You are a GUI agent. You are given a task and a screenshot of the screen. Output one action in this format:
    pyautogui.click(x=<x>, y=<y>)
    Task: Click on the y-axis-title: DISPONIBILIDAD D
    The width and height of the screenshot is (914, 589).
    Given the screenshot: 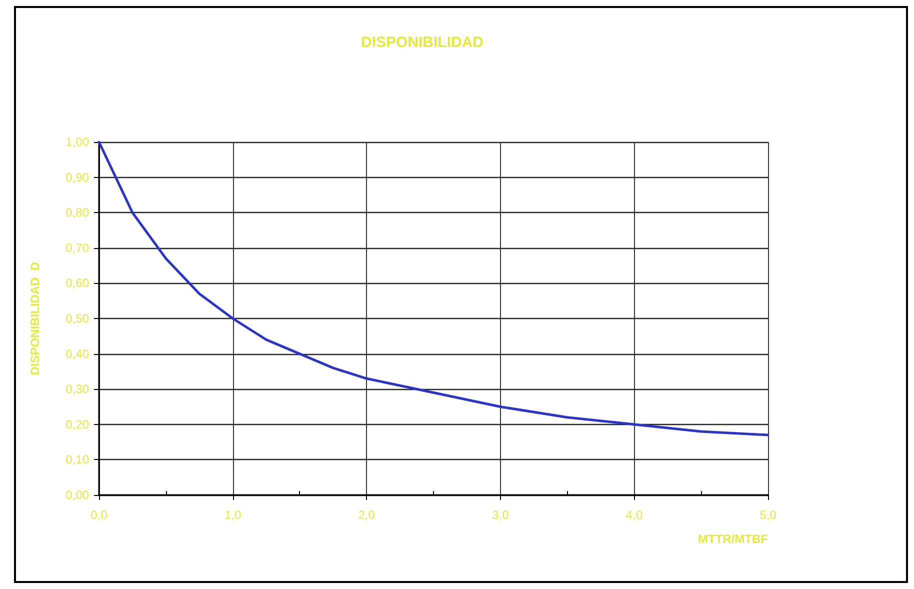 What is the action you would take?
    pyautogui.click(x=35, y=319)
    